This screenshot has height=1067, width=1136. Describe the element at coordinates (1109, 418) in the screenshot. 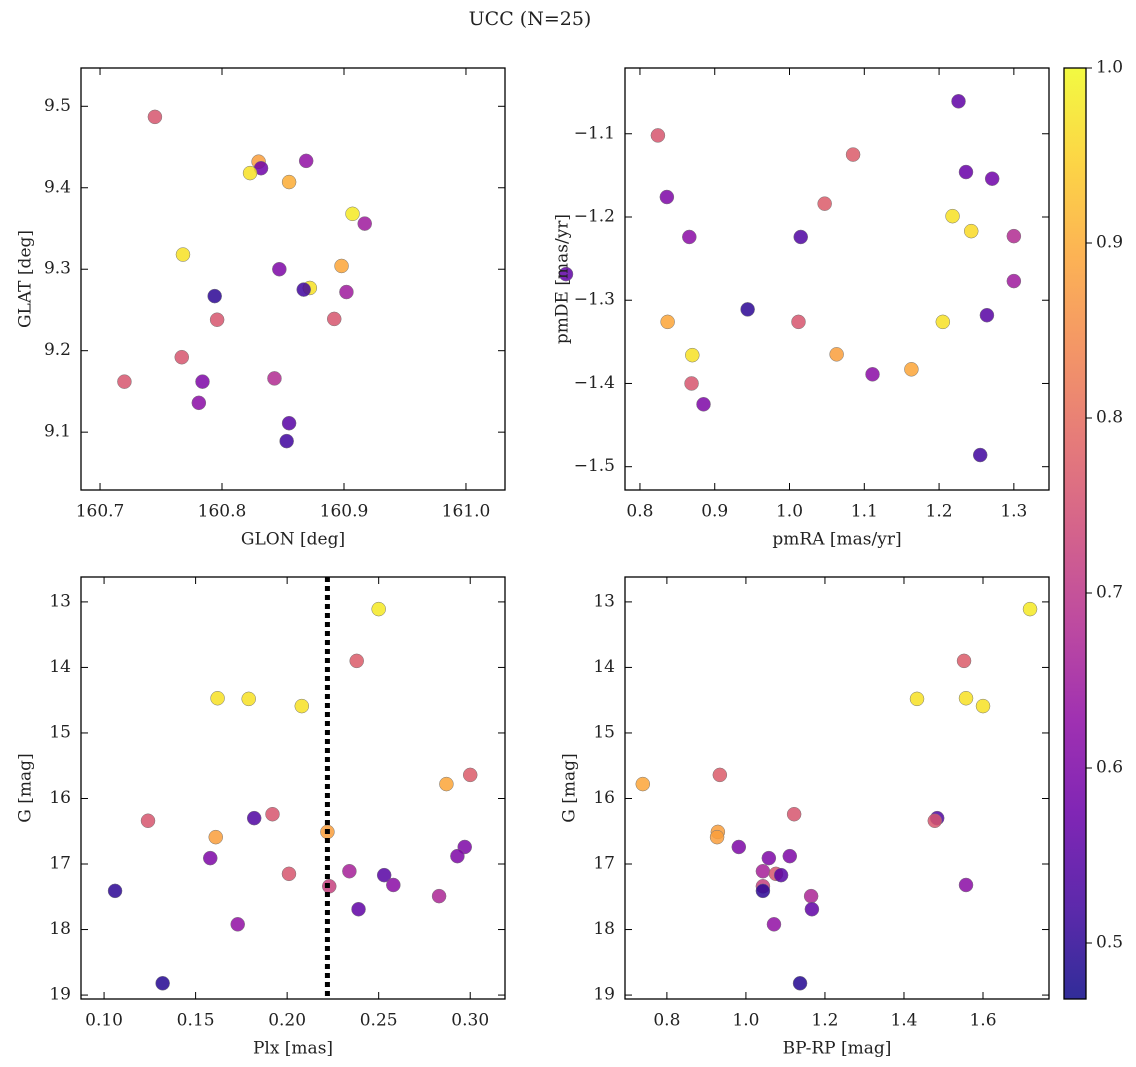

I see `colorbar-tick-label: 0.8` at that location.